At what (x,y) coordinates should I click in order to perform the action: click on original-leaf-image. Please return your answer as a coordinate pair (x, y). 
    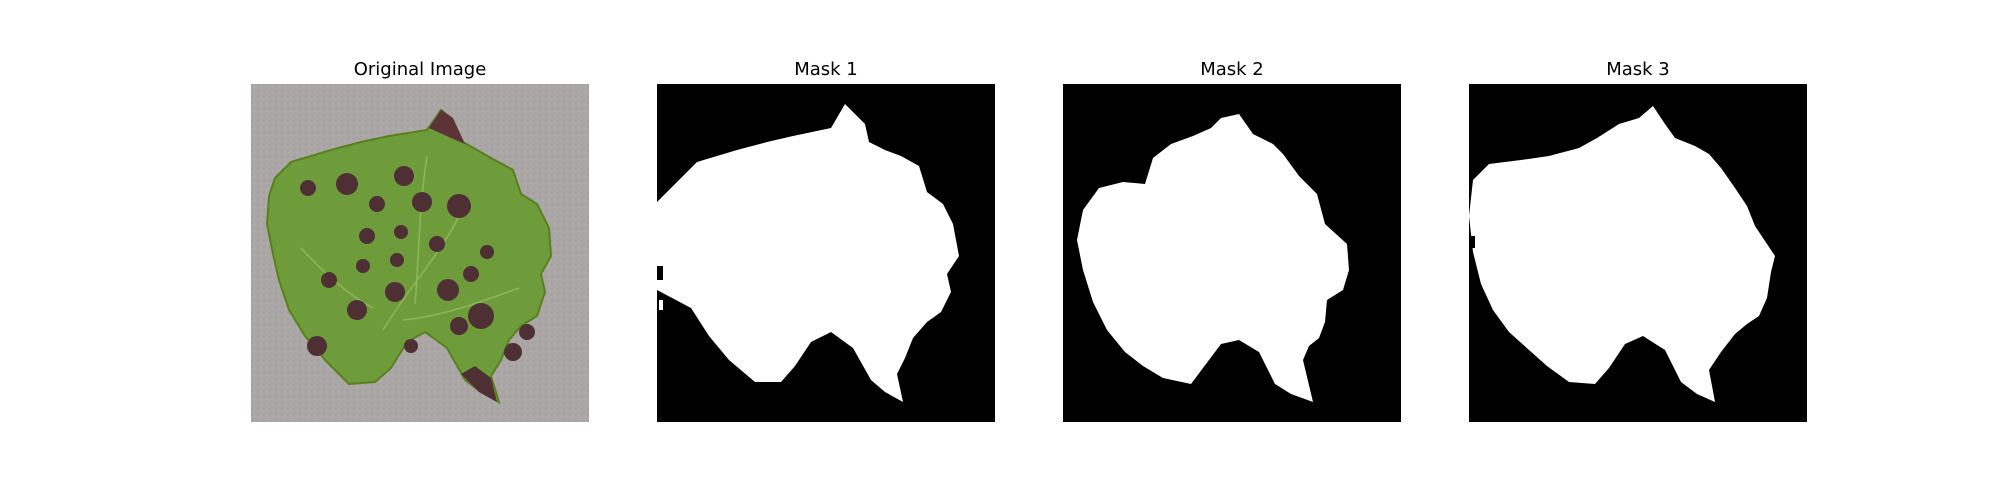
    Looking at the image, I should click on (420, 253).